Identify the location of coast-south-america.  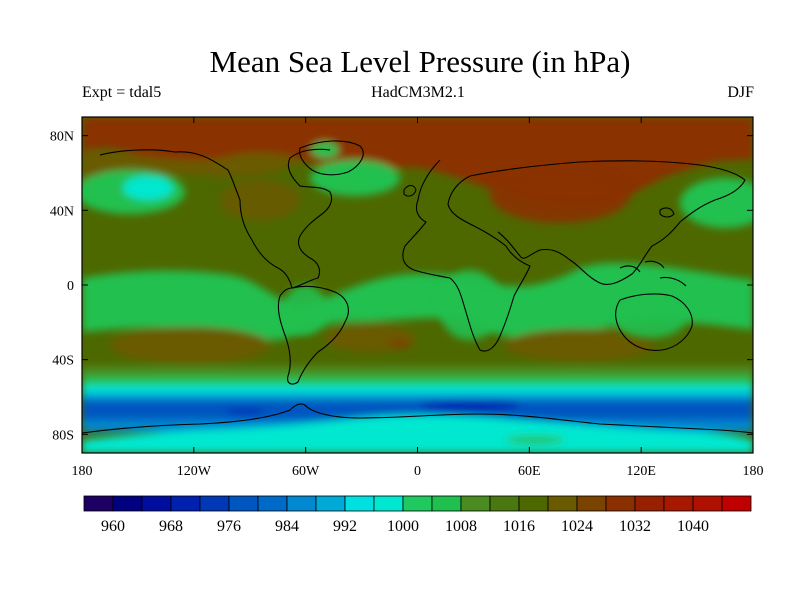
(313, 335).